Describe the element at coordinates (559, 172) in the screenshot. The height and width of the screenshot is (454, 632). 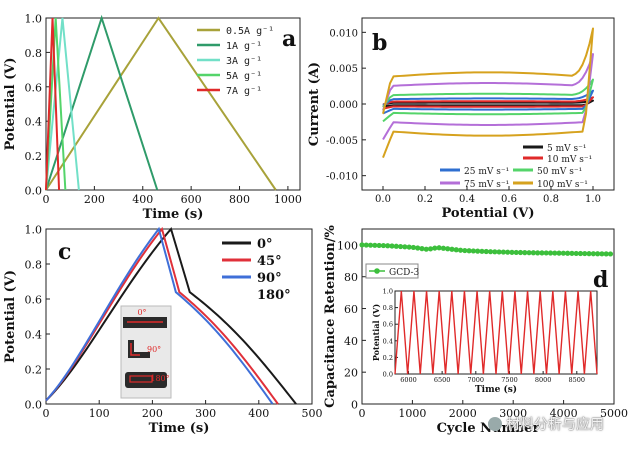
I see `panel-b-legend-label: 50 mV s⁻¹` at that location.